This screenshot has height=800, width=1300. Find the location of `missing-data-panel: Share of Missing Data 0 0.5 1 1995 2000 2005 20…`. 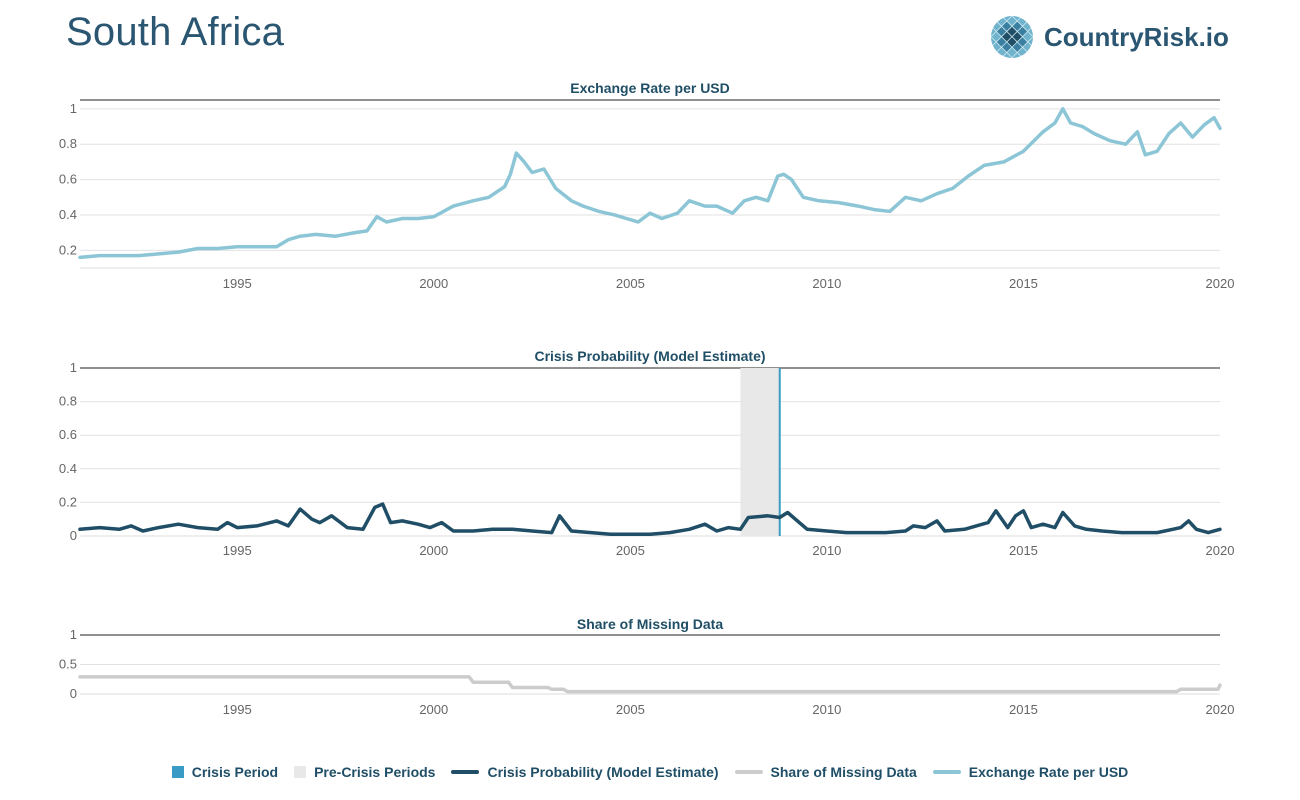

missing-data-panel: Share of Missing Data 0 0.5 1 1995 2000 2005 20… is located at coordinates (647, 666).